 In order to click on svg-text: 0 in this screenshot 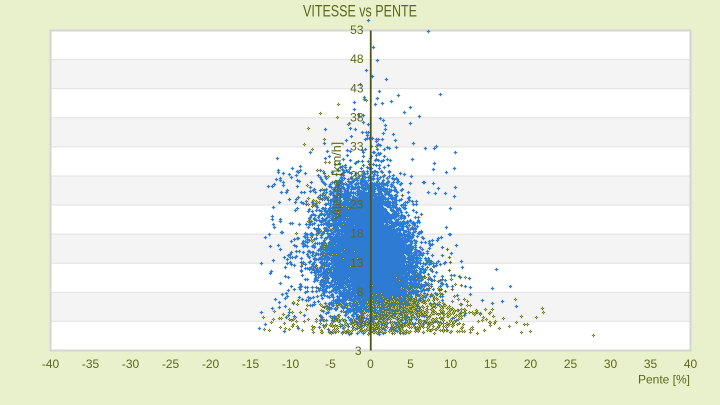, I will do `click(370, 364)`.